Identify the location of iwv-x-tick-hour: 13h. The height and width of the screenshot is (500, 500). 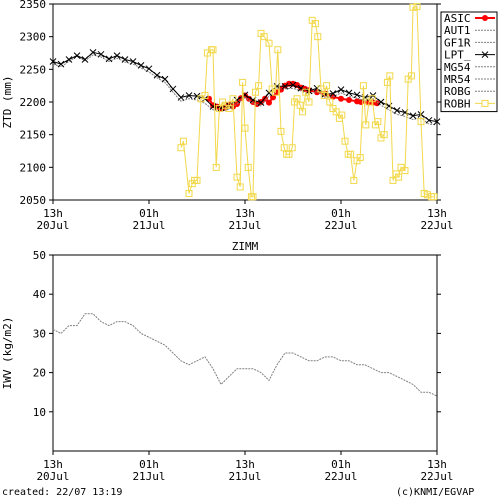
(245, 464).